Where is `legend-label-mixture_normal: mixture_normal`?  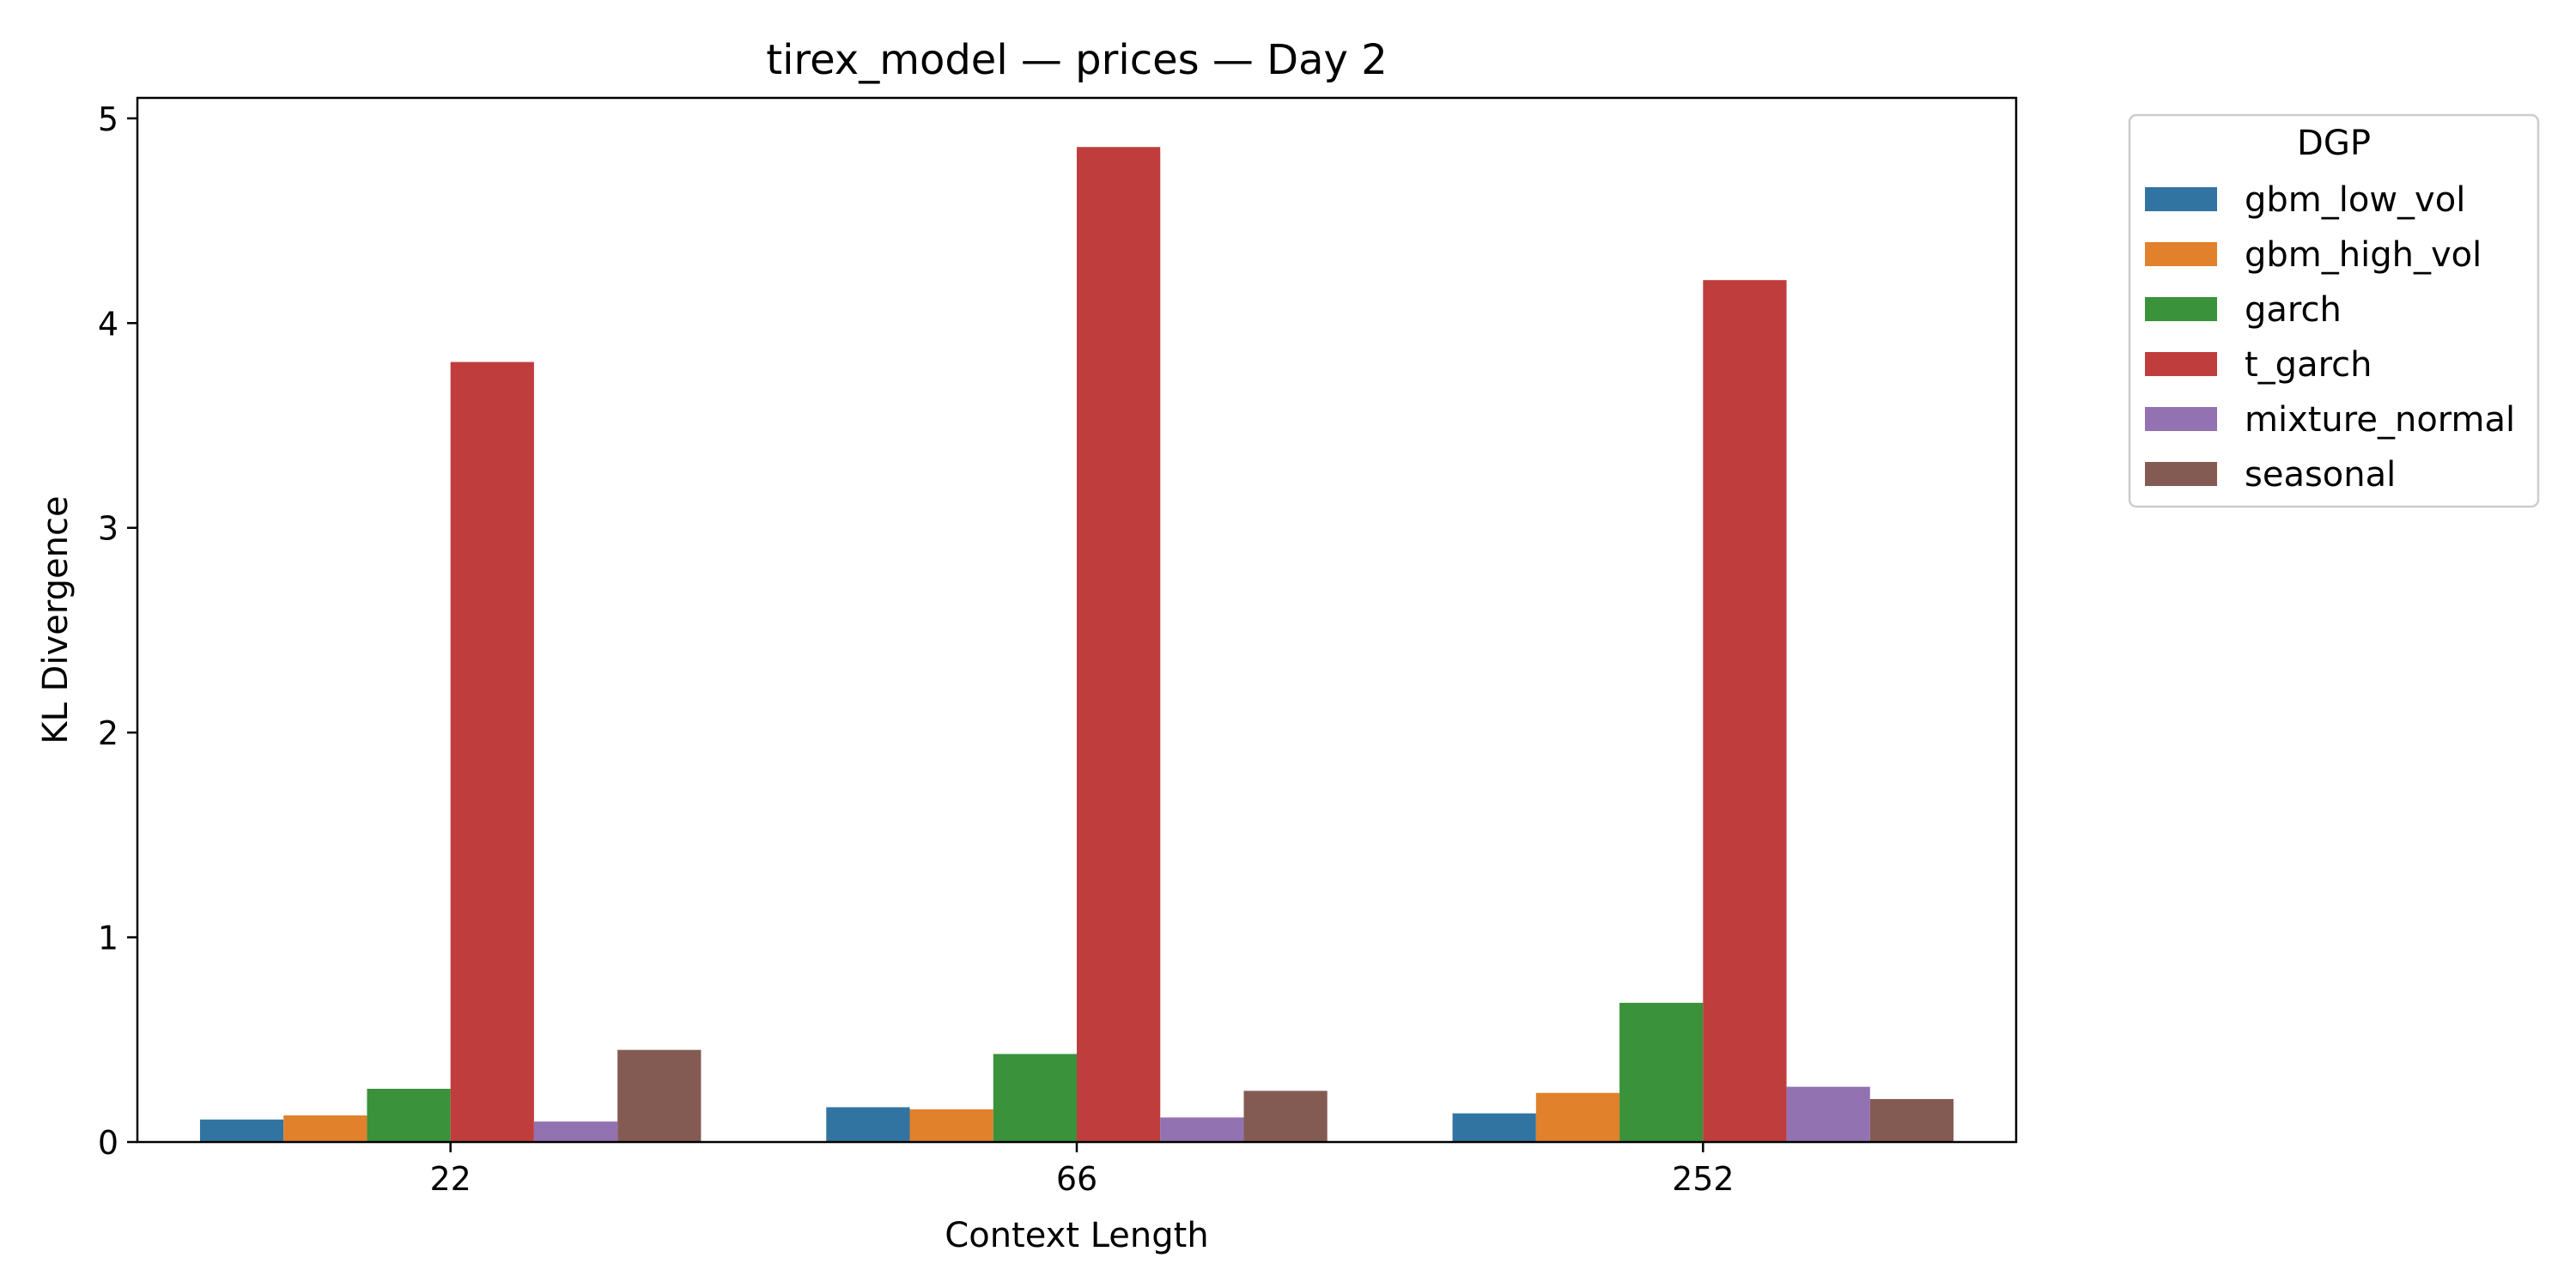 legend-label-mixture_normal: mixture_normal is located at coordinates (2380, 420).